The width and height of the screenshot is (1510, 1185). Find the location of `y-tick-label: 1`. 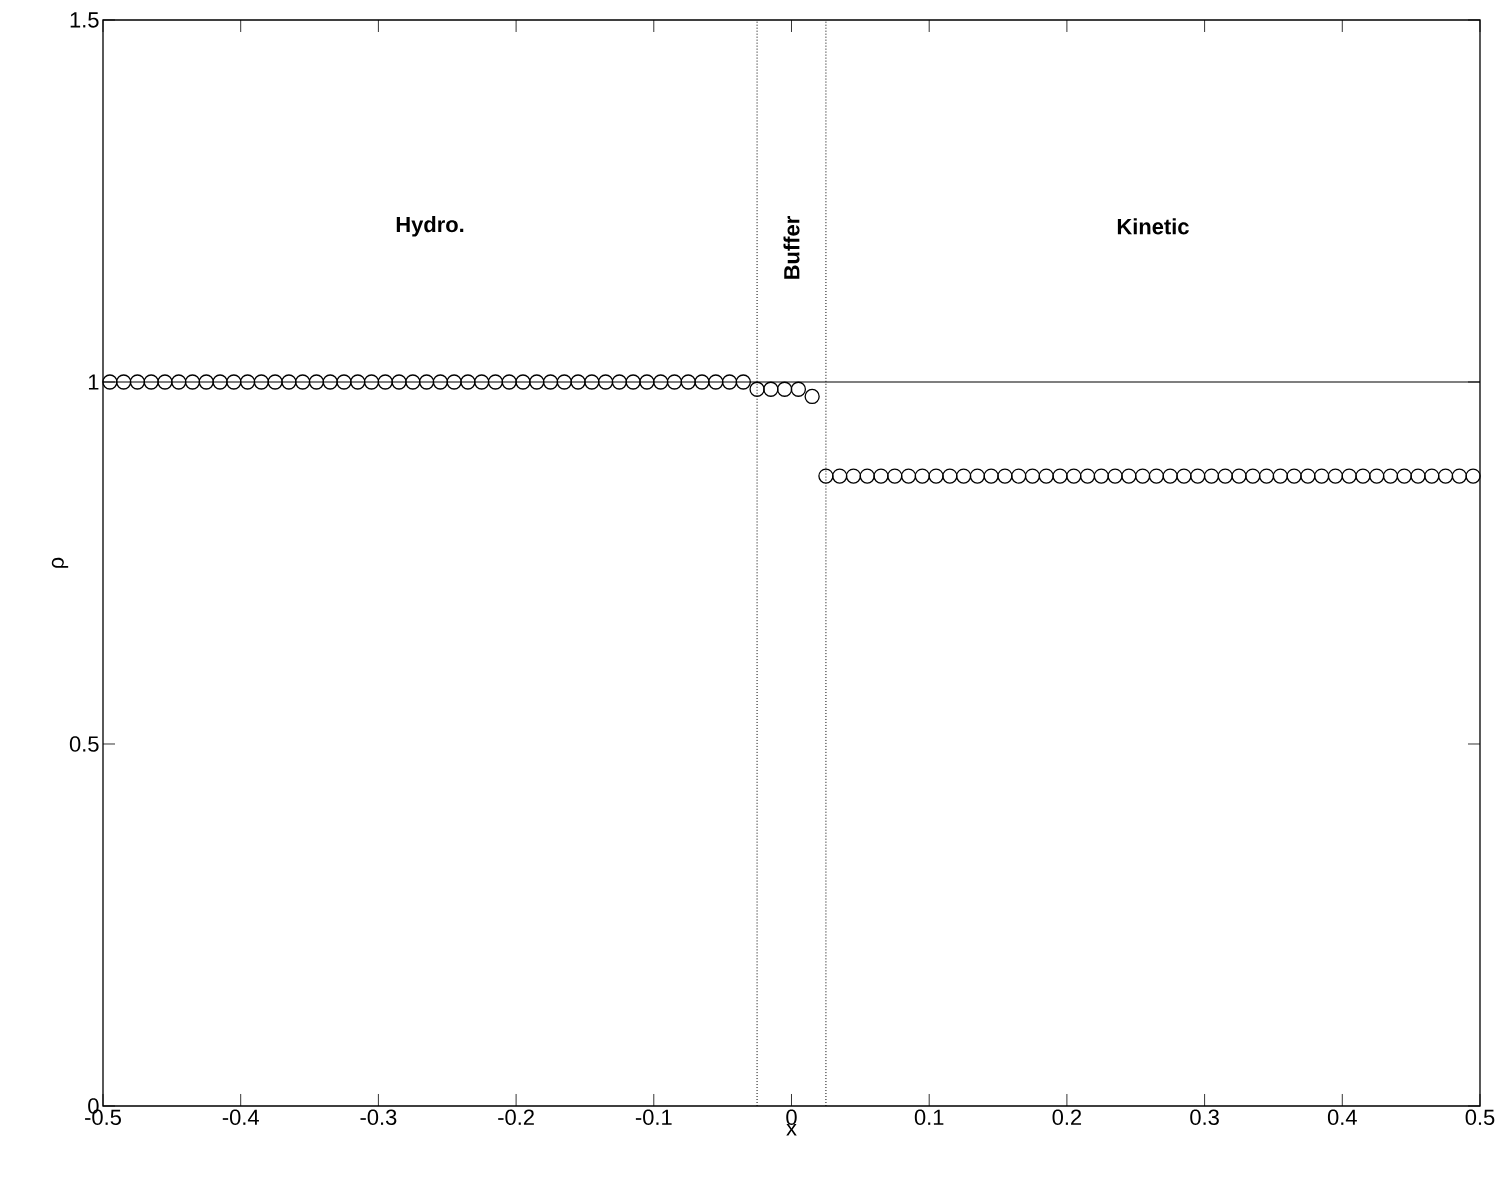

y-tick-label: 1 is located at coordinates (93, 382).